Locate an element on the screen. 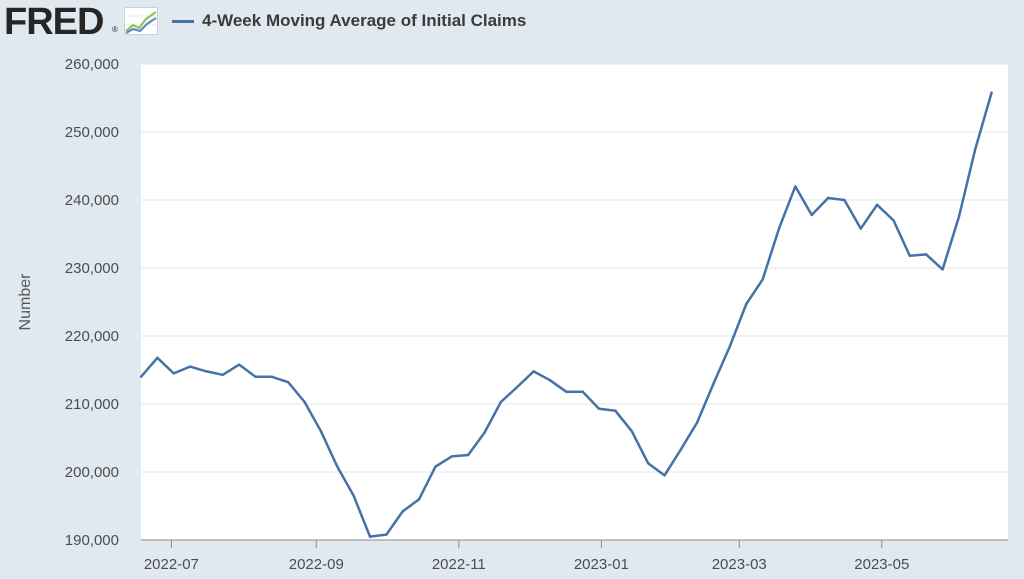 The image size is (1024, 579). x-tick-label: 2022-09 is located at coordinates (316, 564).